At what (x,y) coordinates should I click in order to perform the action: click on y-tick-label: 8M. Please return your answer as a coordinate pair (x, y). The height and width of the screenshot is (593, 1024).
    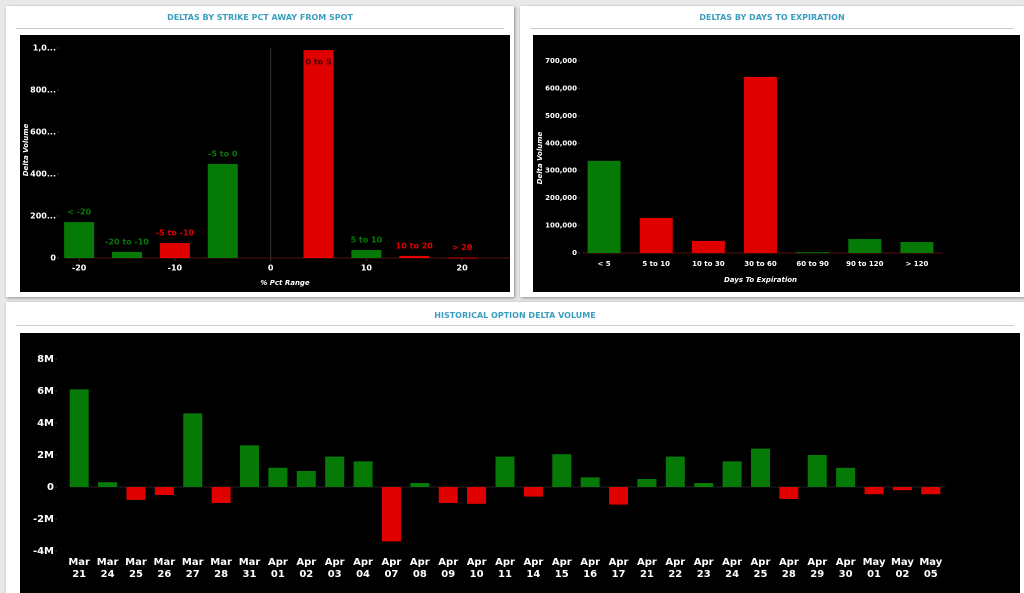
    Looking at the image, I should click on (45, 359).